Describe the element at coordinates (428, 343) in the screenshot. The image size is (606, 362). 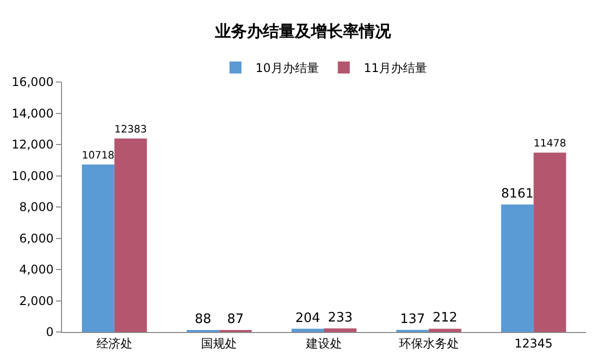
I see `x-tick-label: 环保水务处` at that location.